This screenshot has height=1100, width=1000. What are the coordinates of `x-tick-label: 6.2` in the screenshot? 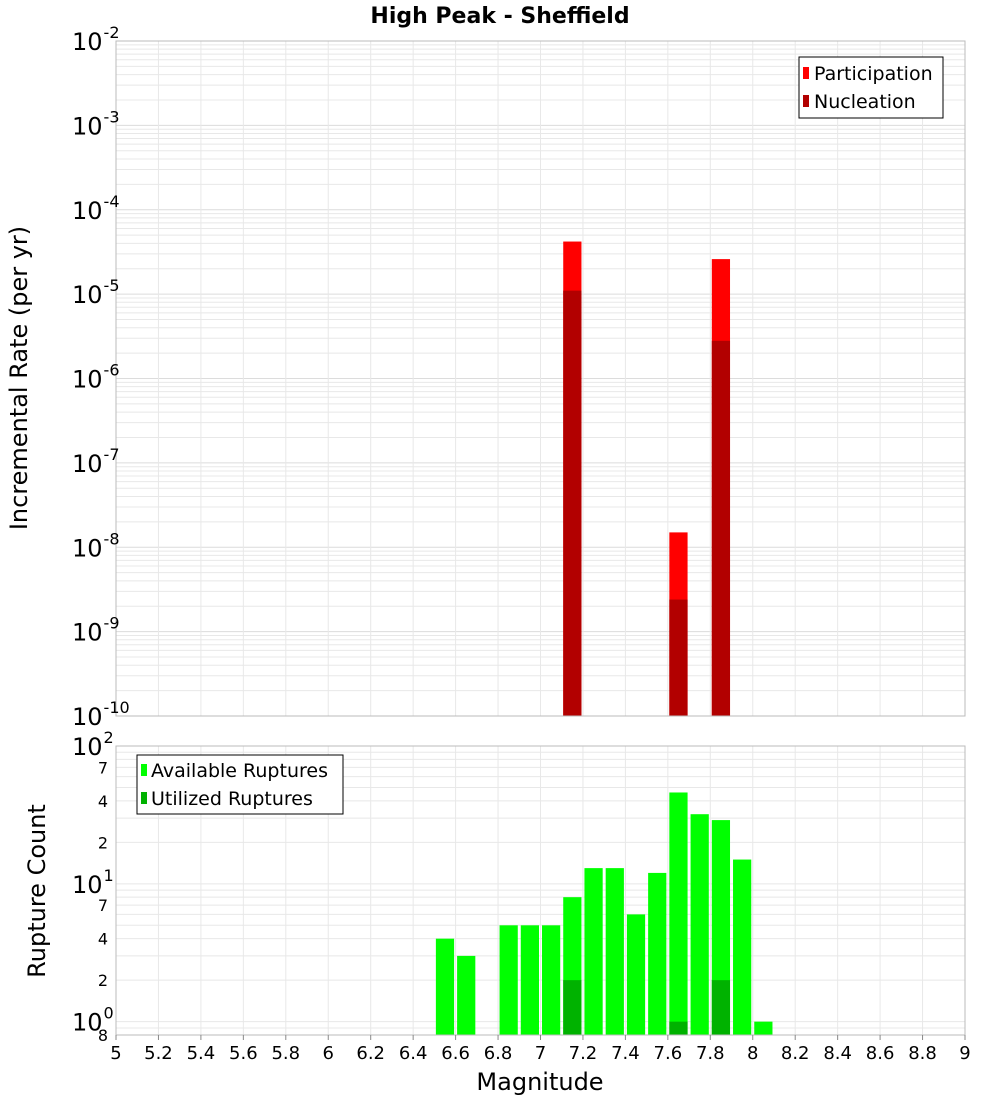 It's located at (370, 1053).